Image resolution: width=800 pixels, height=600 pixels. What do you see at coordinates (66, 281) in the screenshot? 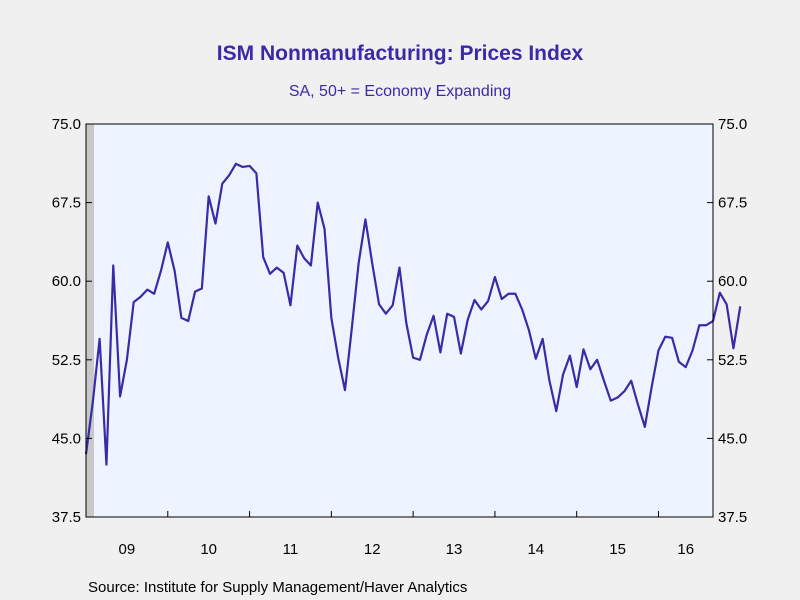
I see `y-tick-label-left-2: 60.0` at bounding box center [66, 281].